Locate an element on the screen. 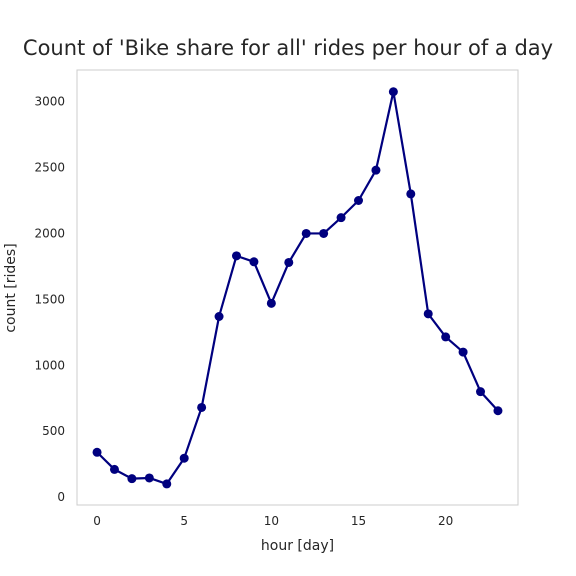 The height and width of the screenshot is (576, 576). y-tick-label: 1000 is located at coordinates (49, 365).